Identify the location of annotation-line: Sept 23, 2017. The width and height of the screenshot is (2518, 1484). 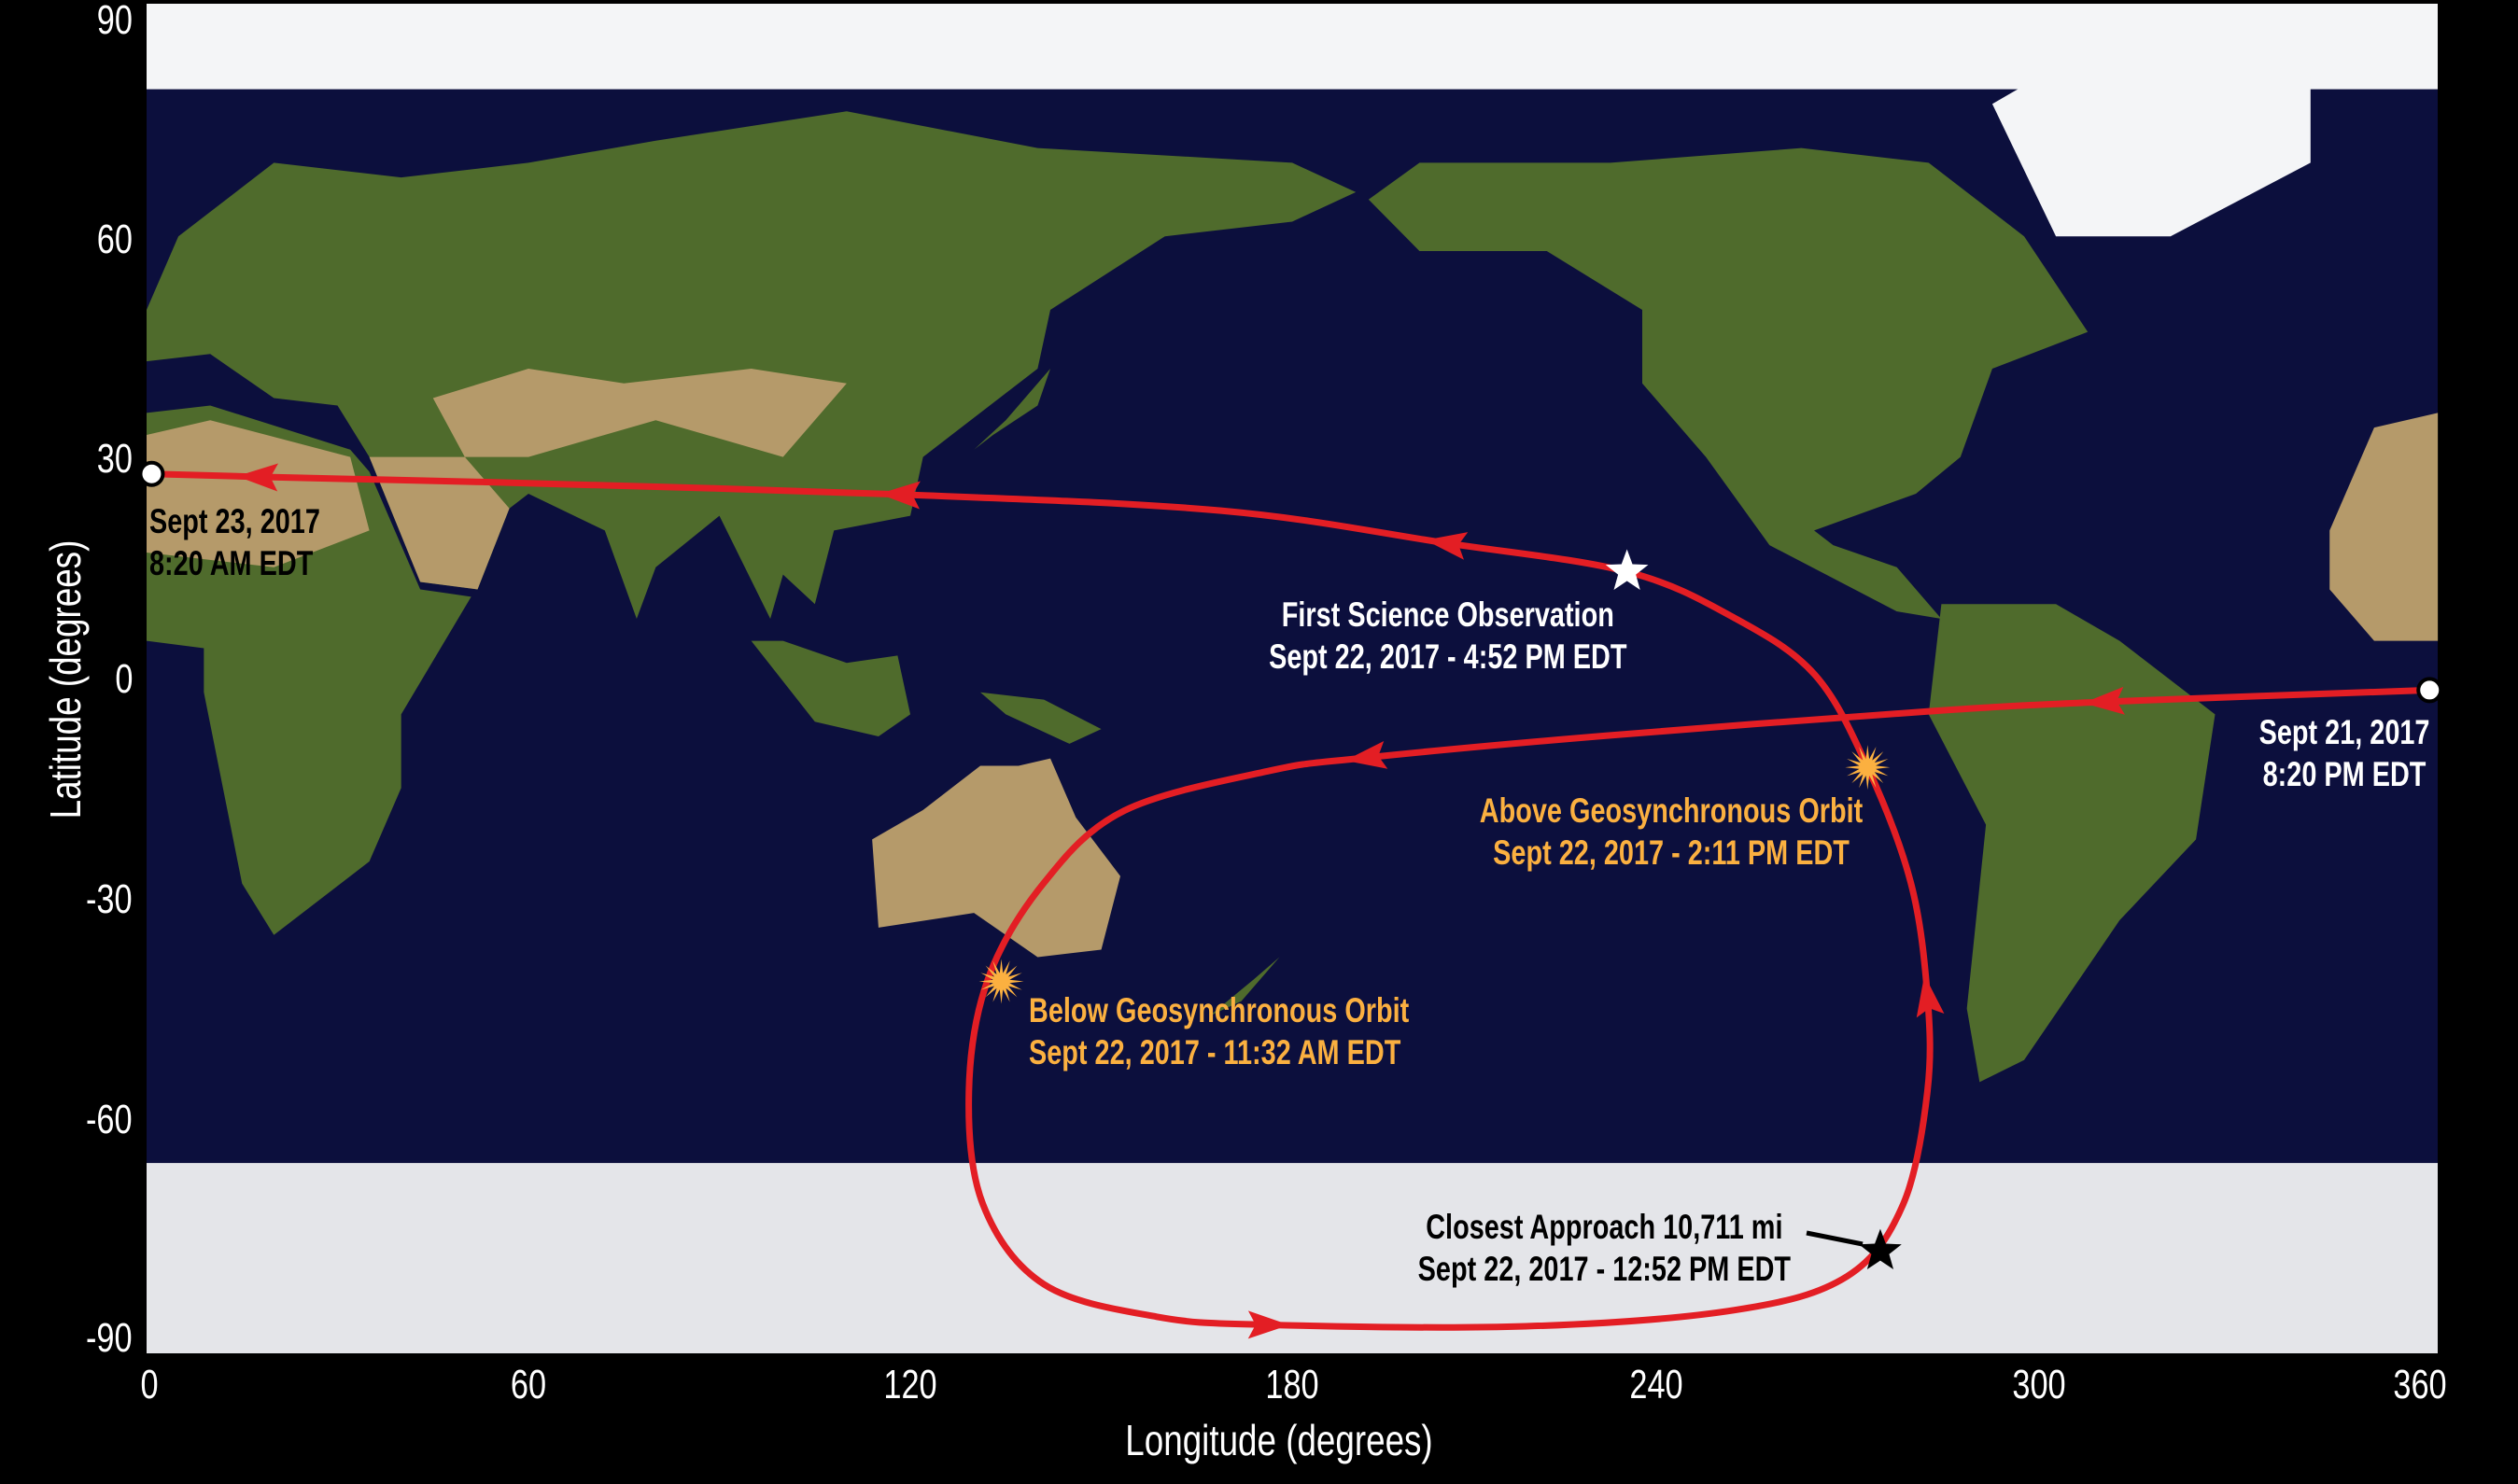
(234, 521).